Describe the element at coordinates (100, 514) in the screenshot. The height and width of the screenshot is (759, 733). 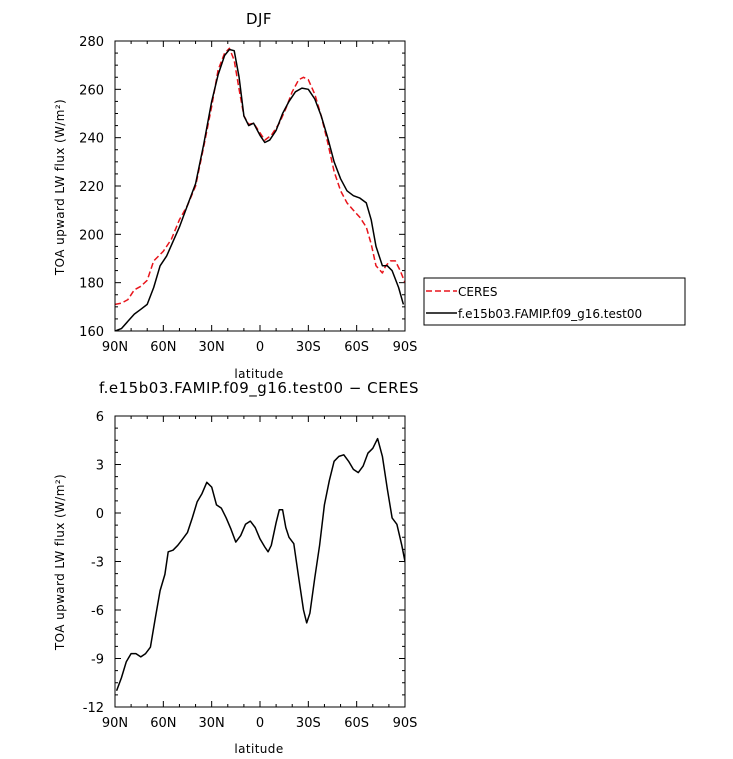
I see `bottom-y-tick-label: 0` at that location.